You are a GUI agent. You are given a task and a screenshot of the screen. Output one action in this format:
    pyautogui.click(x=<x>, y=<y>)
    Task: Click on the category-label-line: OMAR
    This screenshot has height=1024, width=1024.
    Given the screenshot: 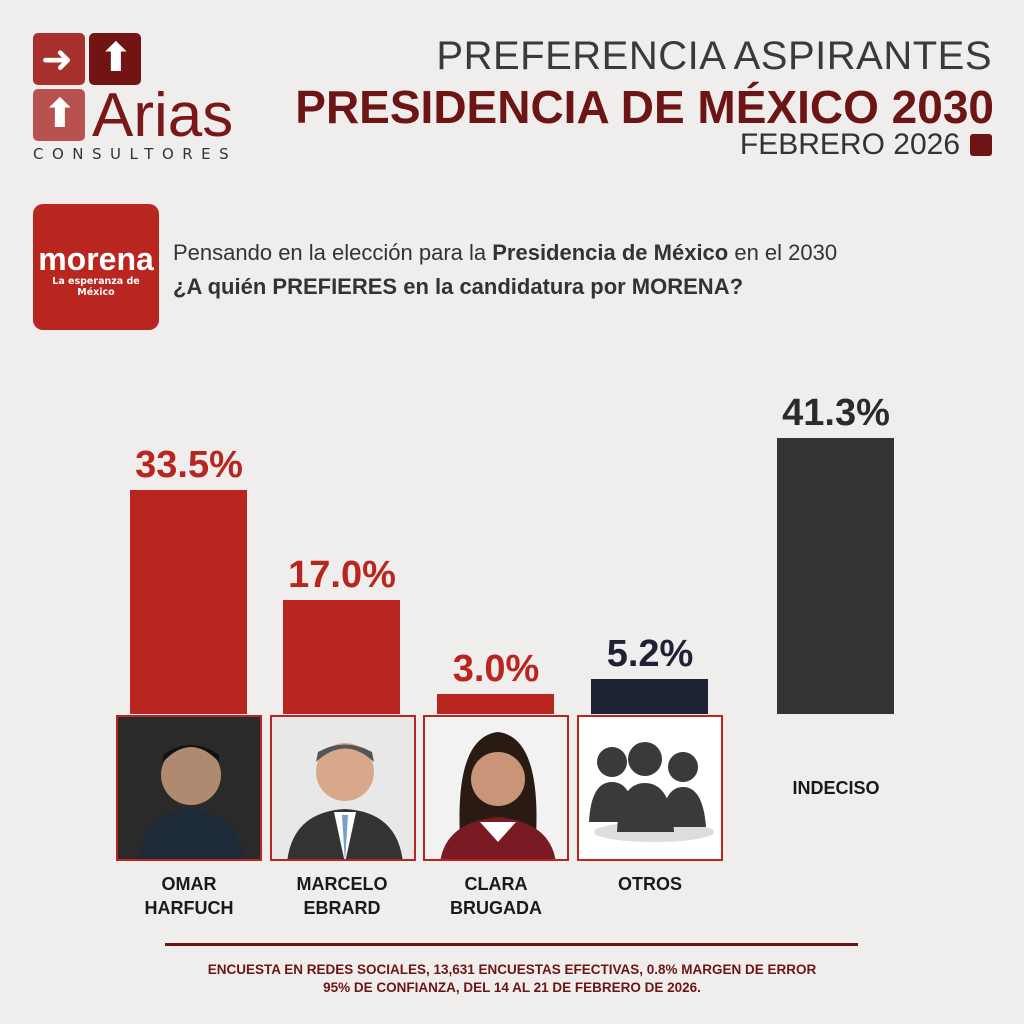 What is the action you would take?
    pyautogui.click(x=189, y=884)
    